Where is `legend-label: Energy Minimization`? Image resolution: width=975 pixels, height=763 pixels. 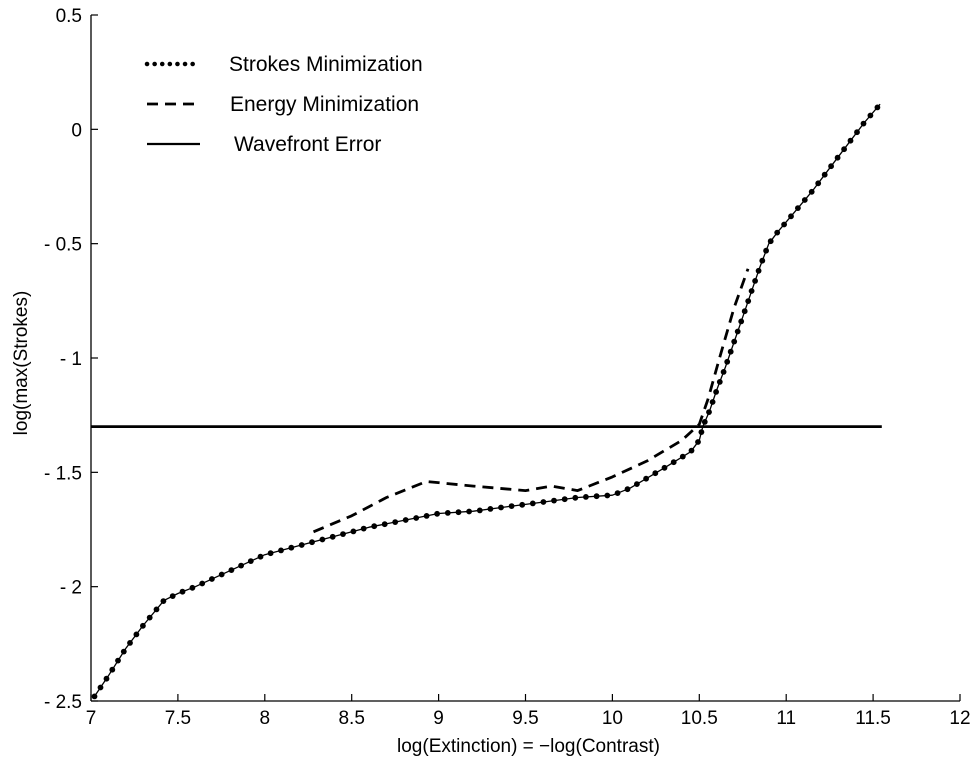 legend-label: Energy Minimization is located at coordinates (324, 104).